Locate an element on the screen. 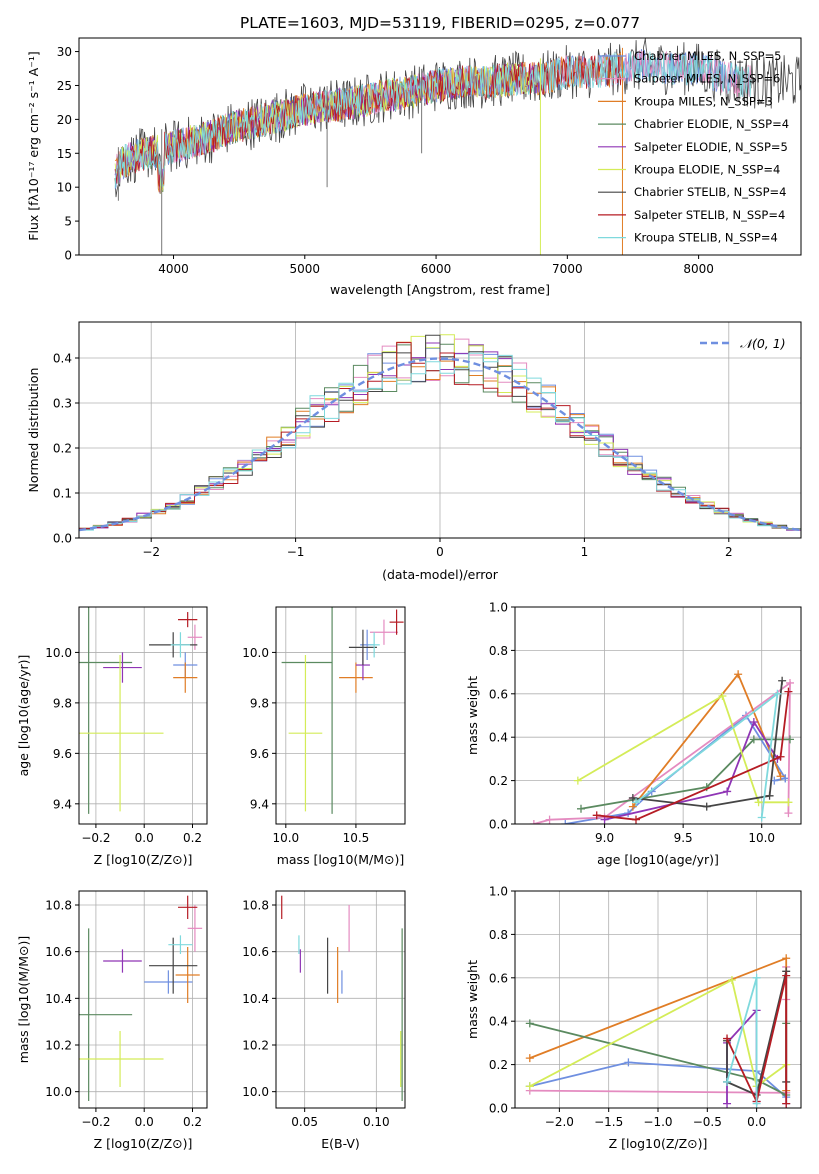  x-tick-label: 0 is located at coordinates (440, 552).